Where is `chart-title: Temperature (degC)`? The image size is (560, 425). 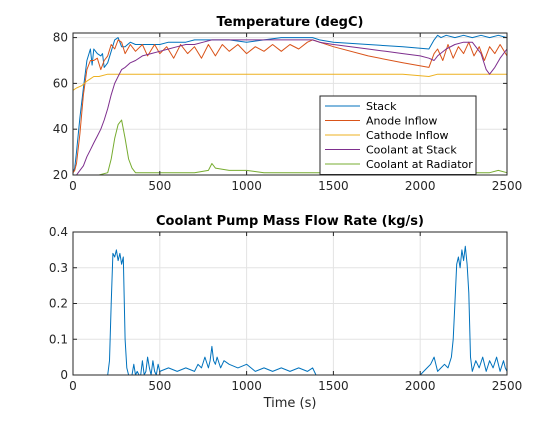 chart-title: Temperature (degC) is located at coordinates (290, 22).